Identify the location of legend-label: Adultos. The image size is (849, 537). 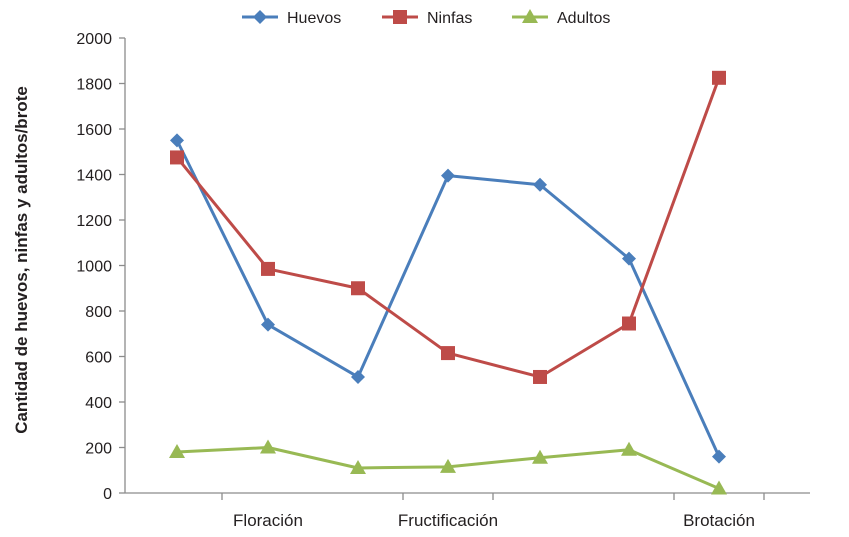
(583, 18).